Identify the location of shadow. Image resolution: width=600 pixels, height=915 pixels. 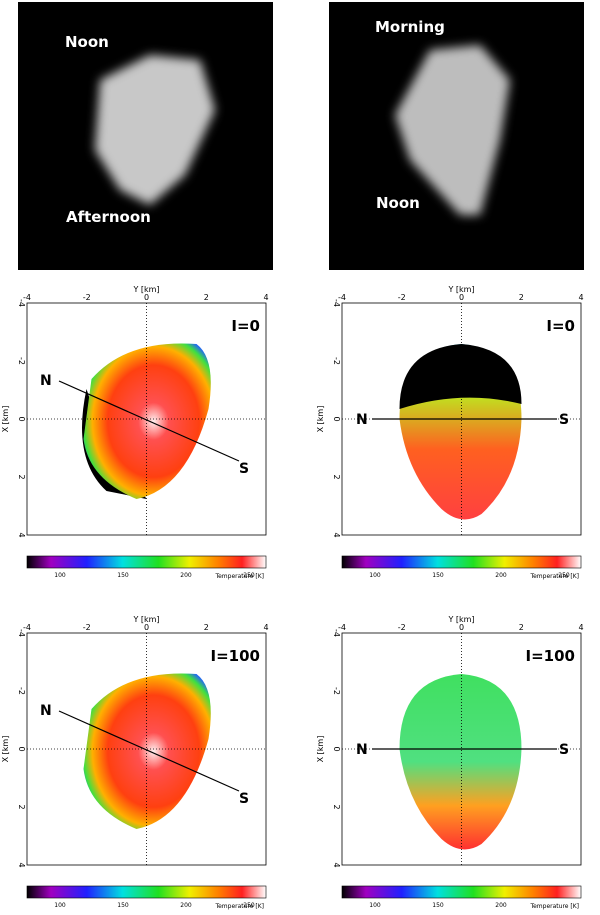
(460, 376).